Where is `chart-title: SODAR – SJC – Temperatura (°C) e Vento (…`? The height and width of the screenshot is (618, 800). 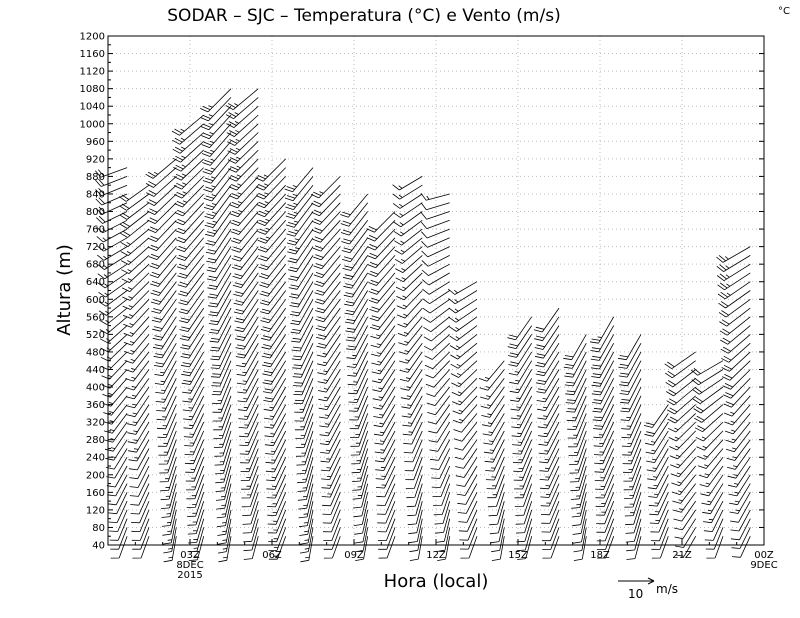
chart-title: SODAR – SJC – Temperatura (°C) e Vento (… is located at coordinates (363, 16).